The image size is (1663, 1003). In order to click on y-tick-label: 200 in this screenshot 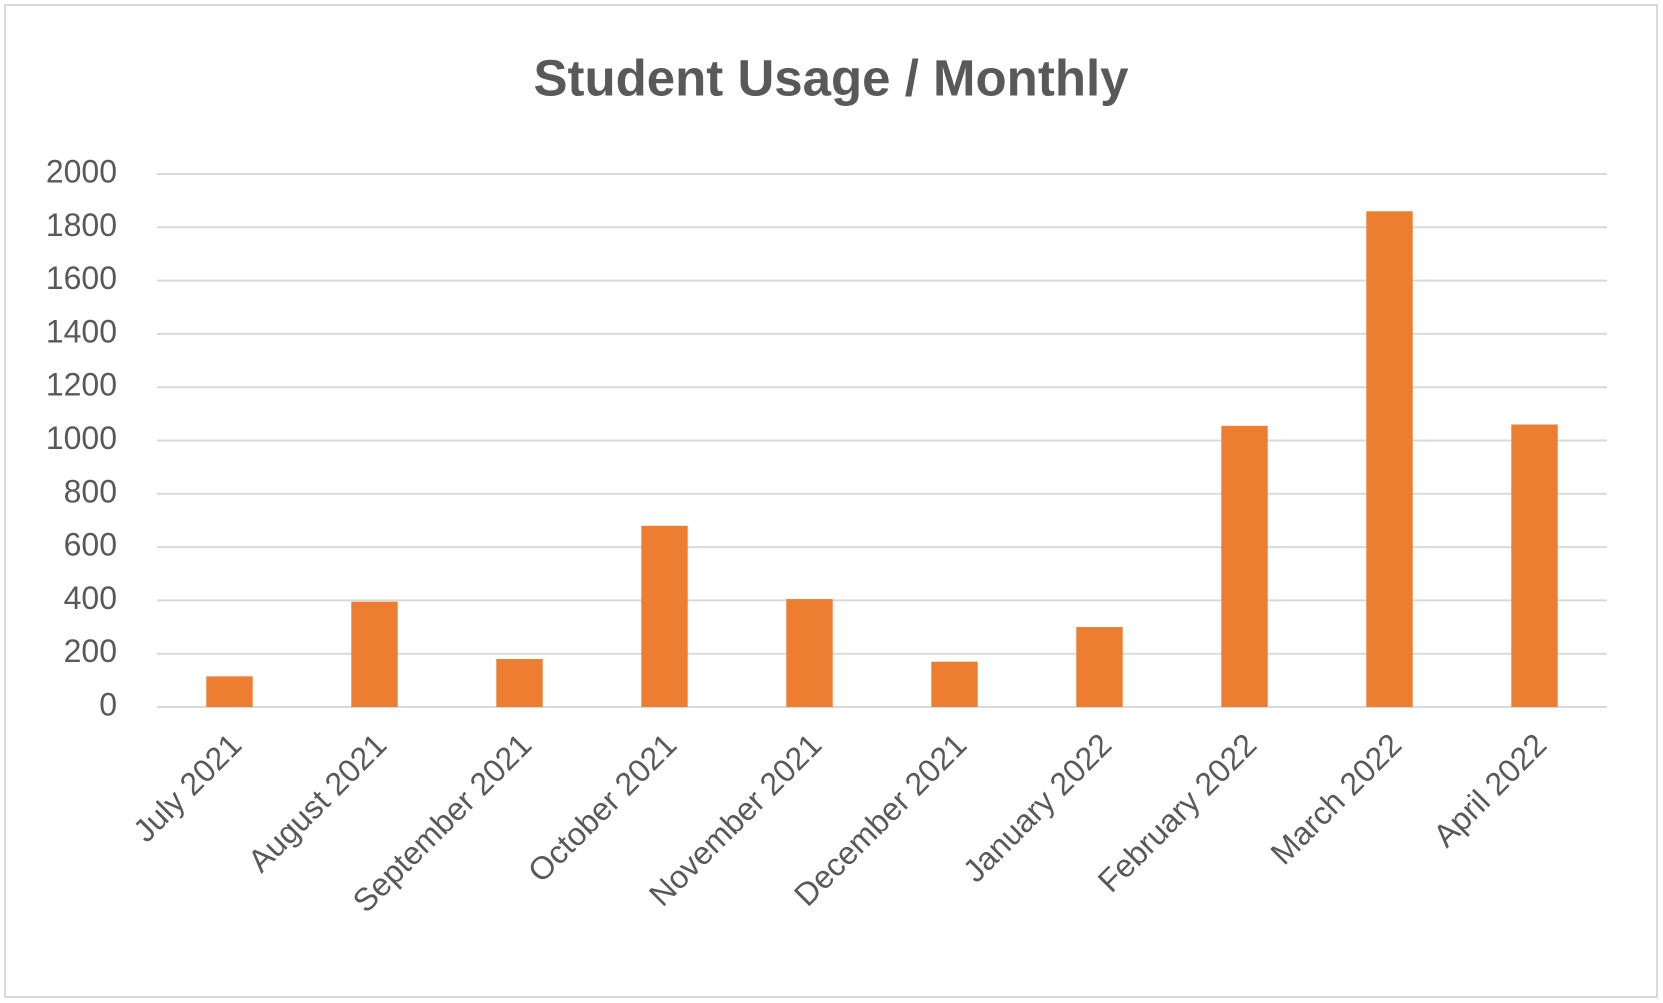, I will do `click(90, 651)`.